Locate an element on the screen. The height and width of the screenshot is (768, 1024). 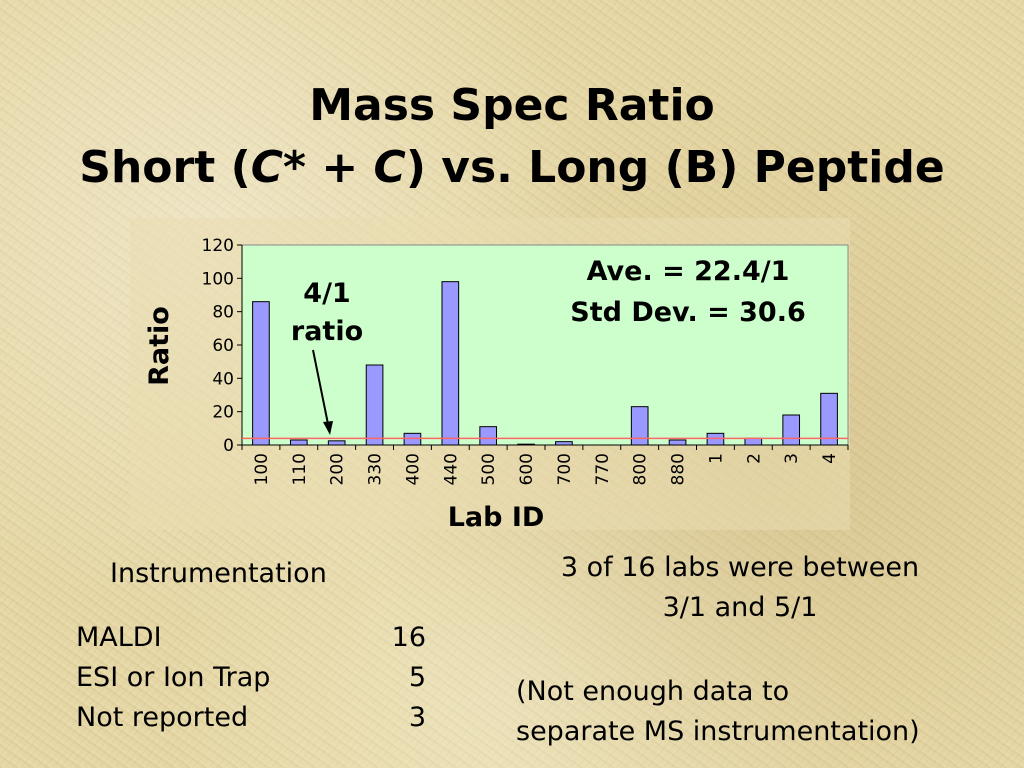
slide-title: Mass Spec Ratio is located at coordinates (512, 105).